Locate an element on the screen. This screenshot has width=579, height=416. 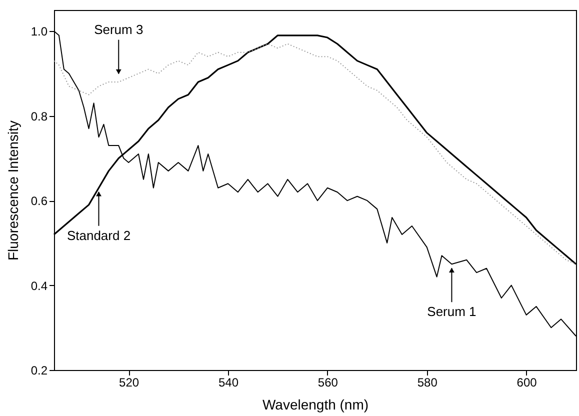
annotation: Serum 1 is located at coordinates (451, 312).